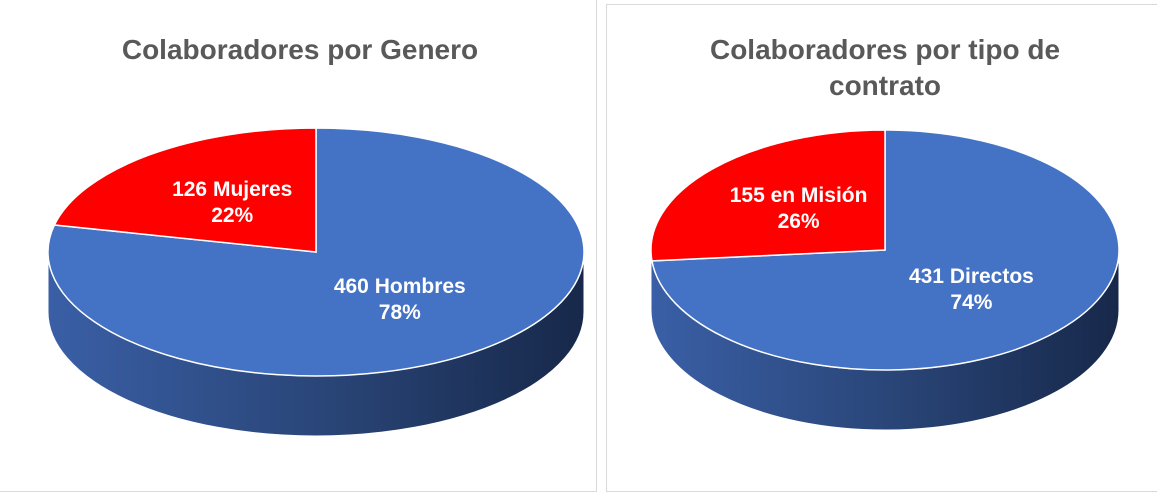  Describe the element at coordinates (232, 215) in the screenshot. I see `percent-label: 22%` at that location.